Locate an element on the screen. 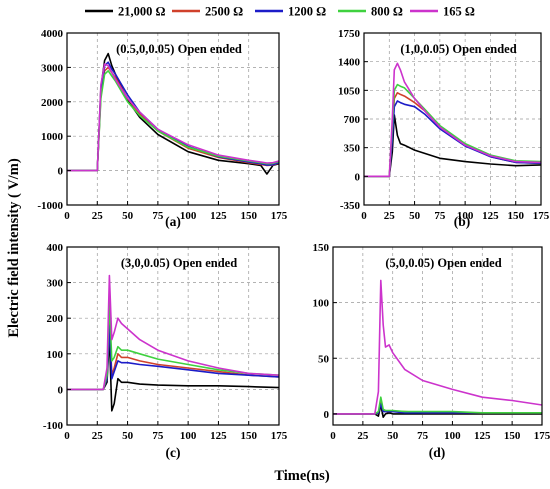  tick-label-y: 4000 is located at coordinates (52, 34).